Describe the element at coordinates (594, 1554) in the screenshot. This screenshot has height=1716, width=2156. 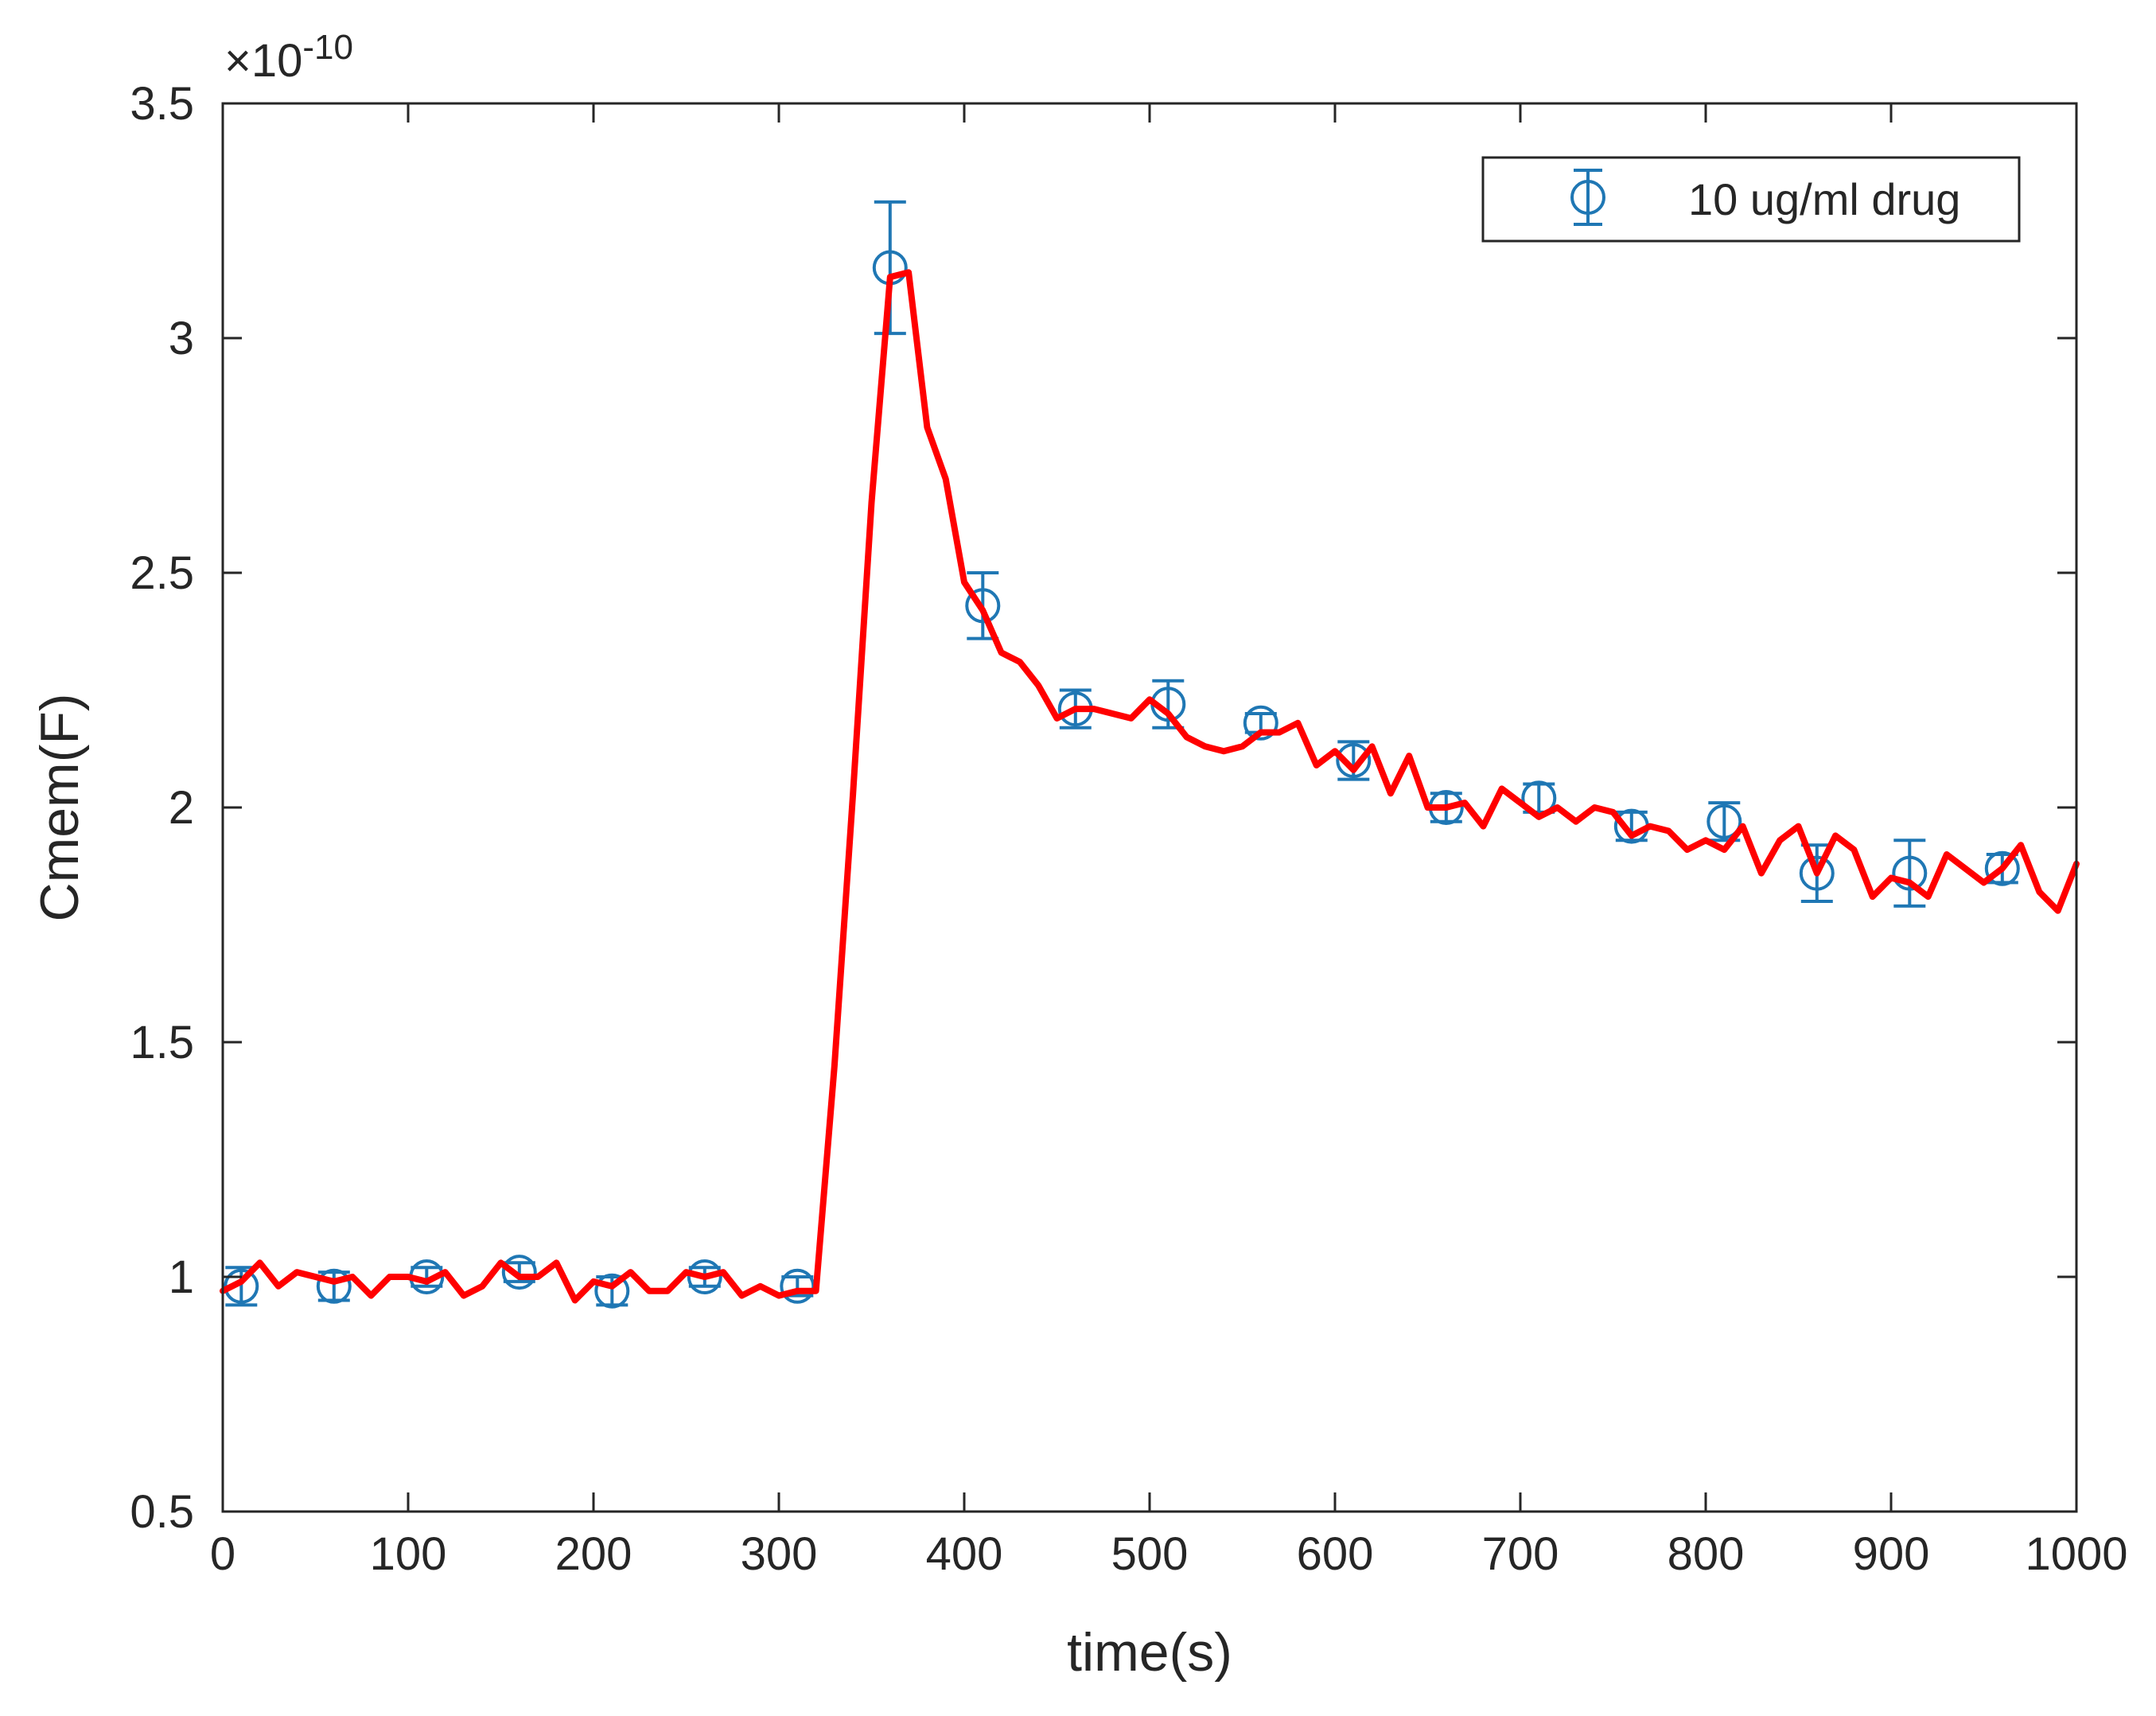
I see `x-tick-label: 200` at that location.